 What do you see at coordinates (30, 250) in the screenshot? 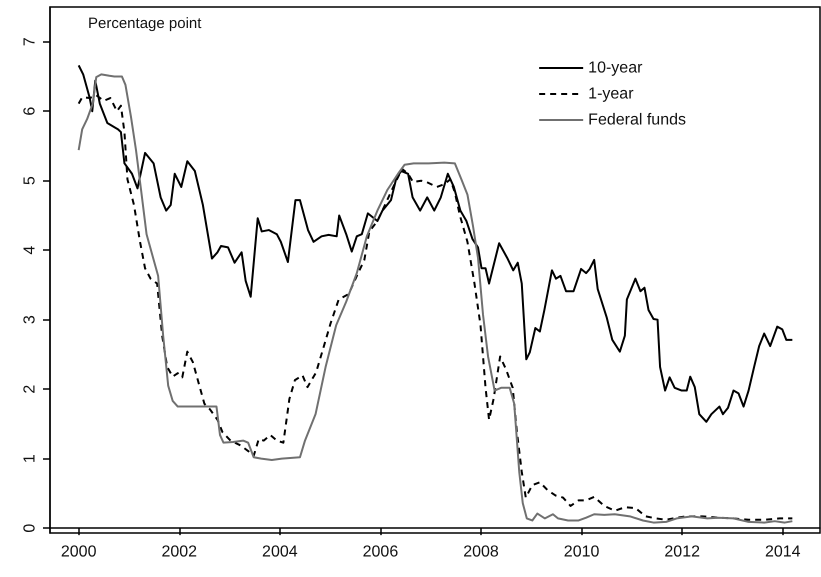
I see `y-tick-label: 4` at bounding box center [30, 250].